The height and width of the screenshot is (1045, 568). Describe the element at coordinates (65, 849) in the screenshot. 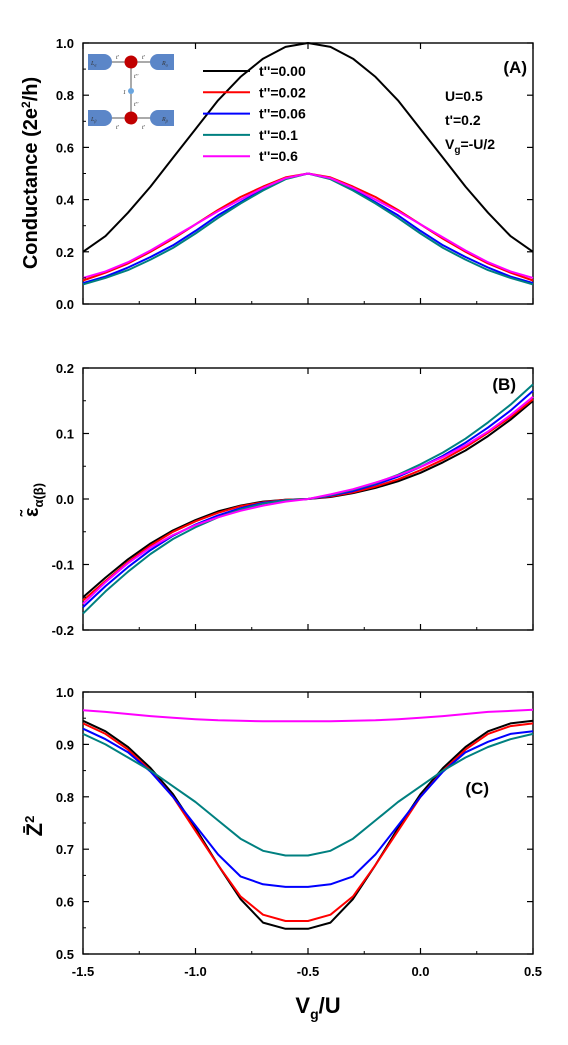

I see `y-tick-label-3-2: 0.7` at that location.